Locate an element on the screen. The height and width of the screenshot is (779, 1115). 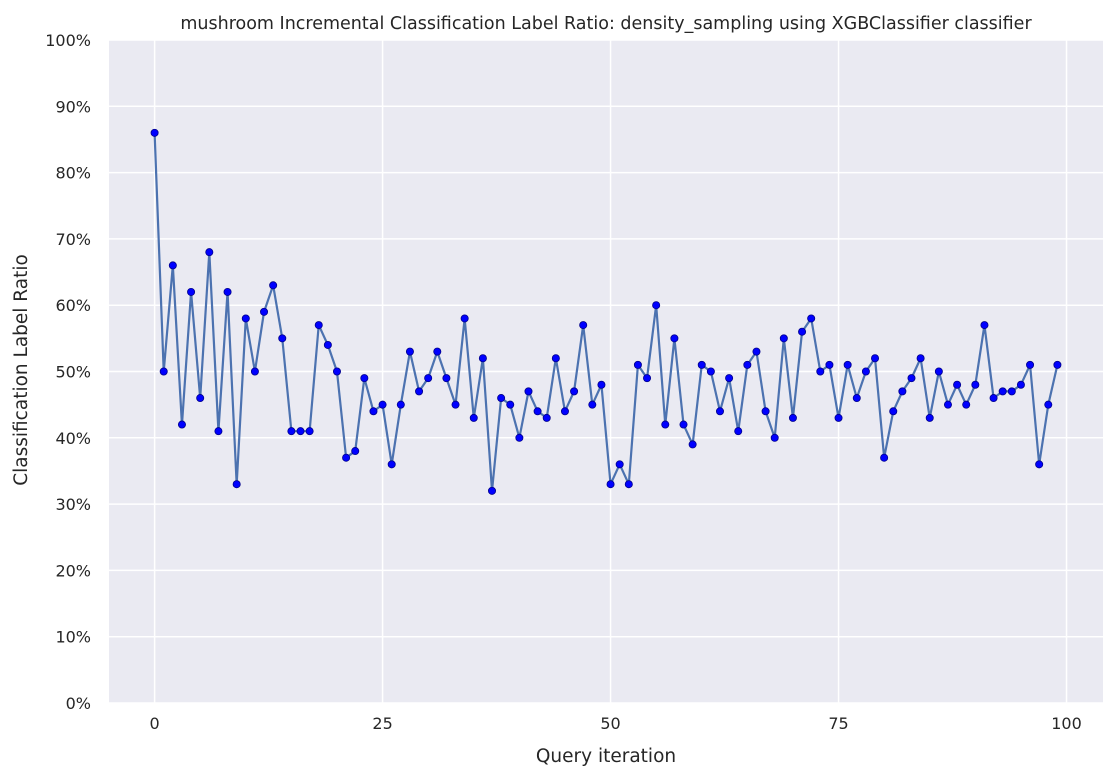
x-tick-label: 50 is located at coordinates (610, 723).